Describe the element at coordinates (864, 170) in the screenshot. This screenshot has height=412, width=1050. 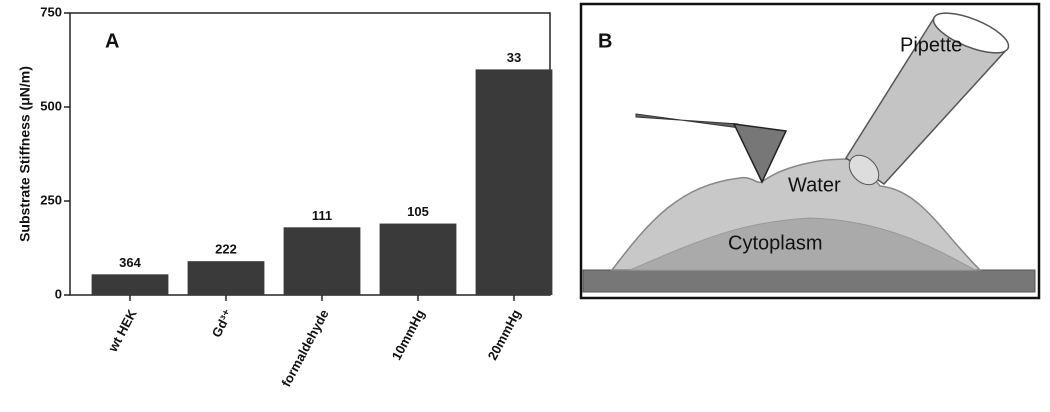
I see `pipette-tip` at that location.